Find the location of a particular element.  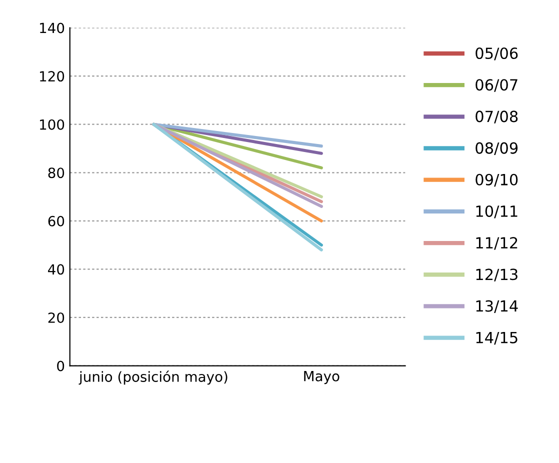

y-tick-label: 20 is located at coordinates (56, 317).